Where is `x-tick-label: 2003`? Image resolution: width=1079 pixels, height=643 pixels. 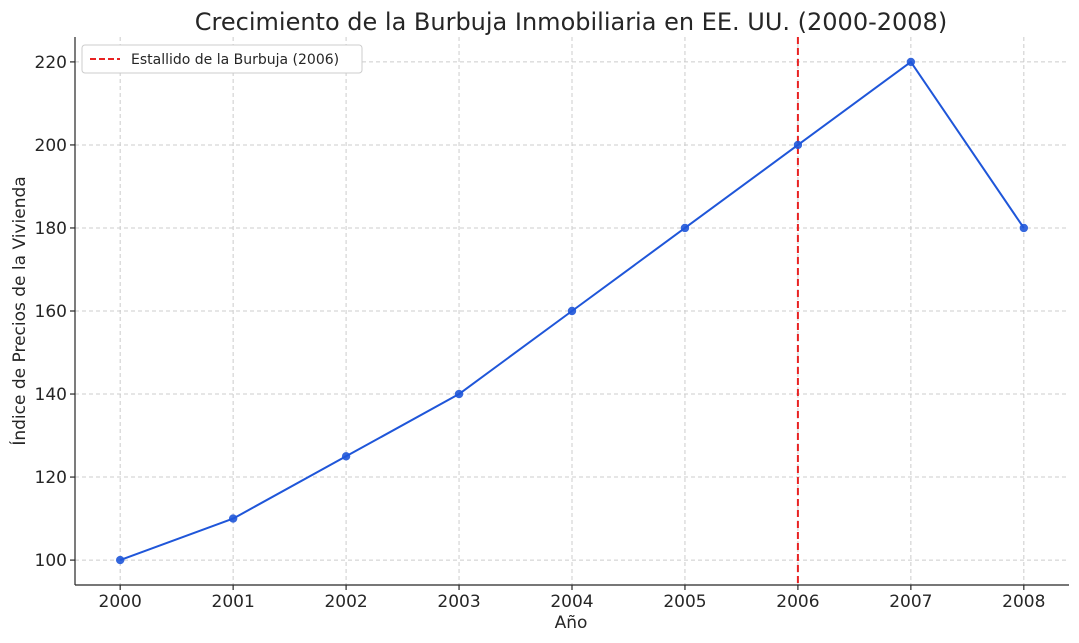
x-tick-label: 2003 is located at coordinates (458, 602).